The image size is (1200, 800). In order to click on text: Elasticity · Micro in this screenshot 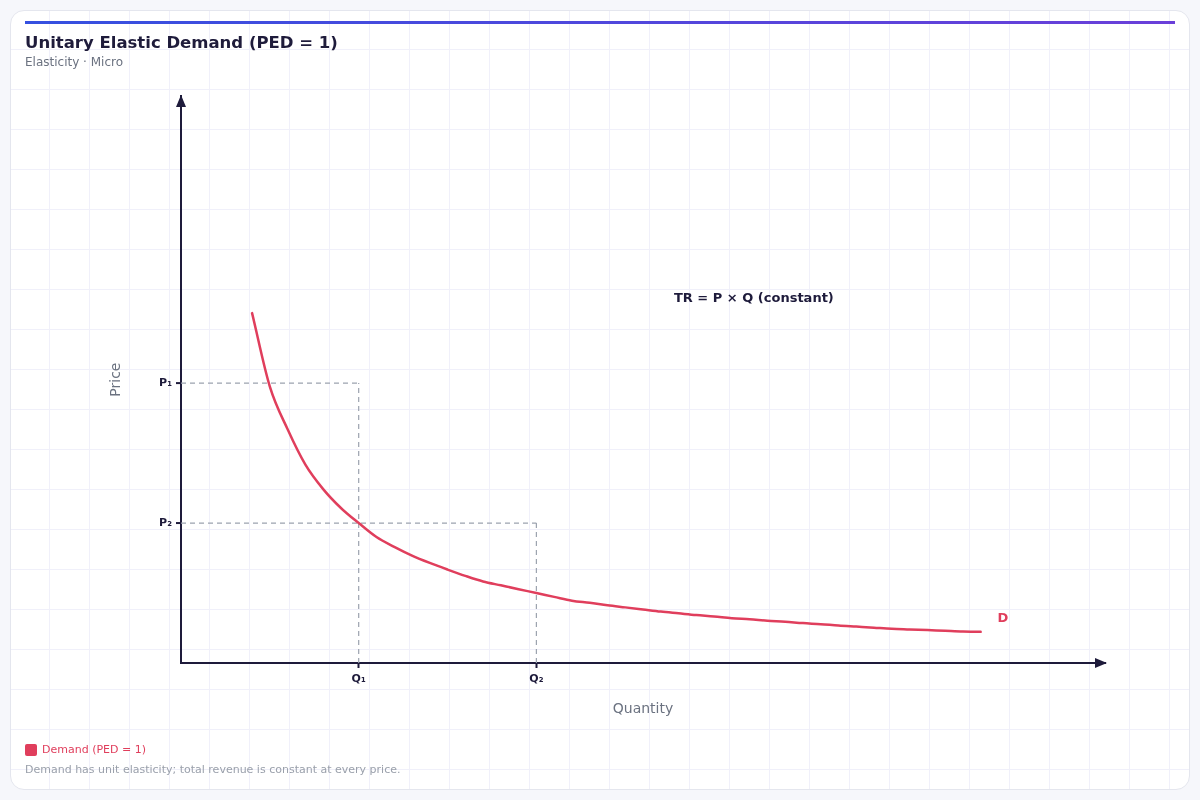, I will do `click(74, 62)`.